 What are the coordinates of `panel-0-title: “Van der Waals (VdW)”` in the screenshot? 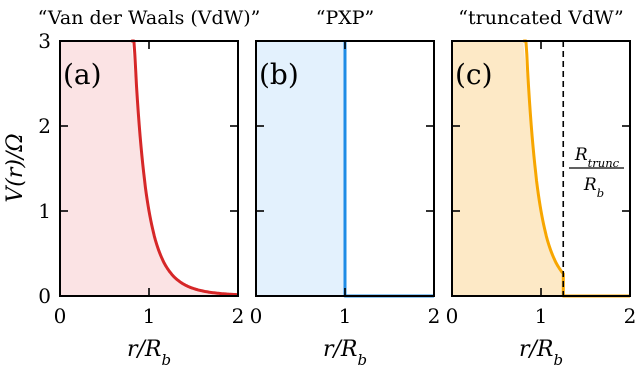 It's located at (149, 18).